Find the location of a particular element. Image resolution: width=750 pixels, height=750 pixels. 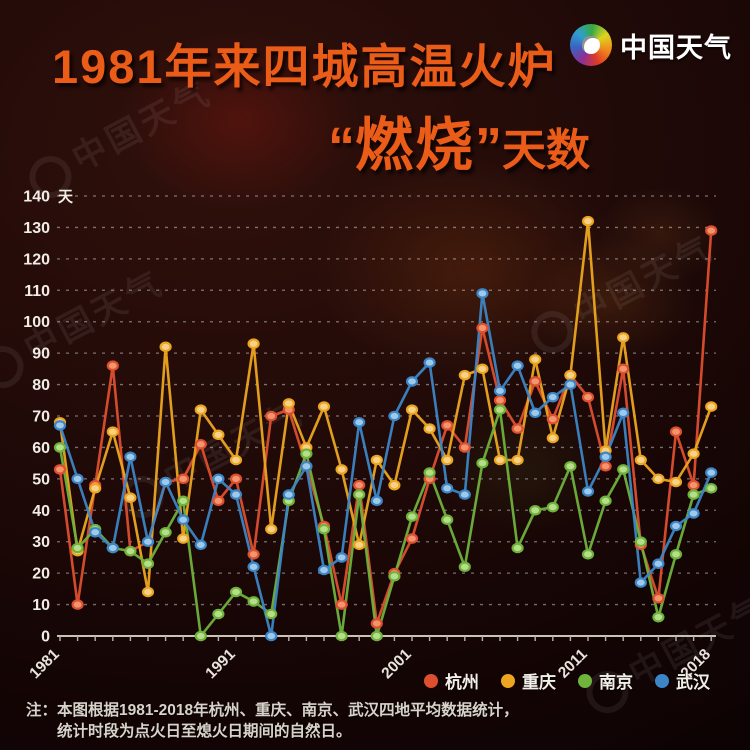

svg-text: 70 is located at coordinates (41, 417).